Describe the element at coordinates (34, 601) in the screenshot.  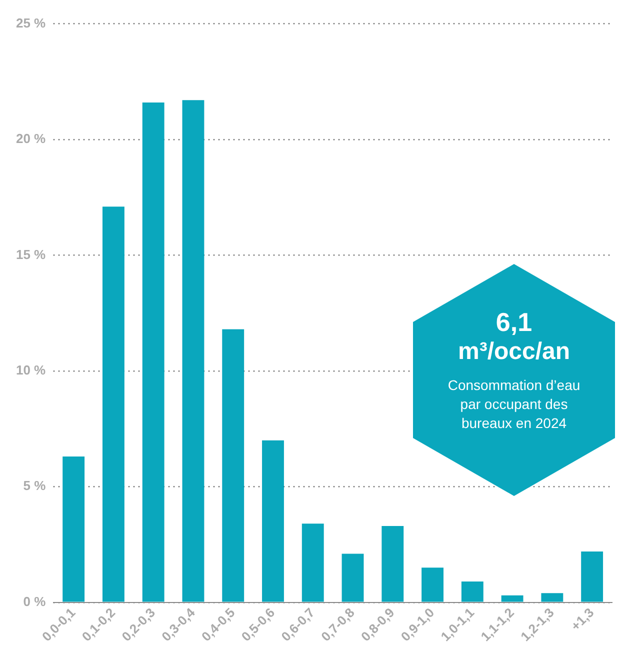
I see `y-tick-label: 0 %` at that location.